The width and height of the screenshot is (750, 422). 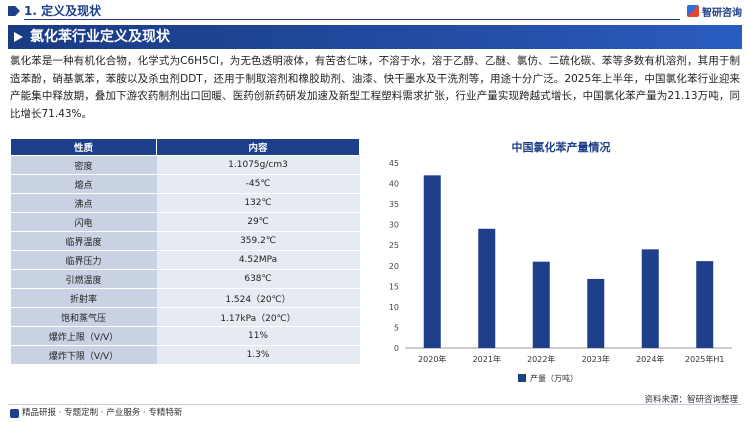 What do you see at coordinates (83, 147) in the screenshot?
I see `table-header-property: 性质` at bounding box center [83, 147].